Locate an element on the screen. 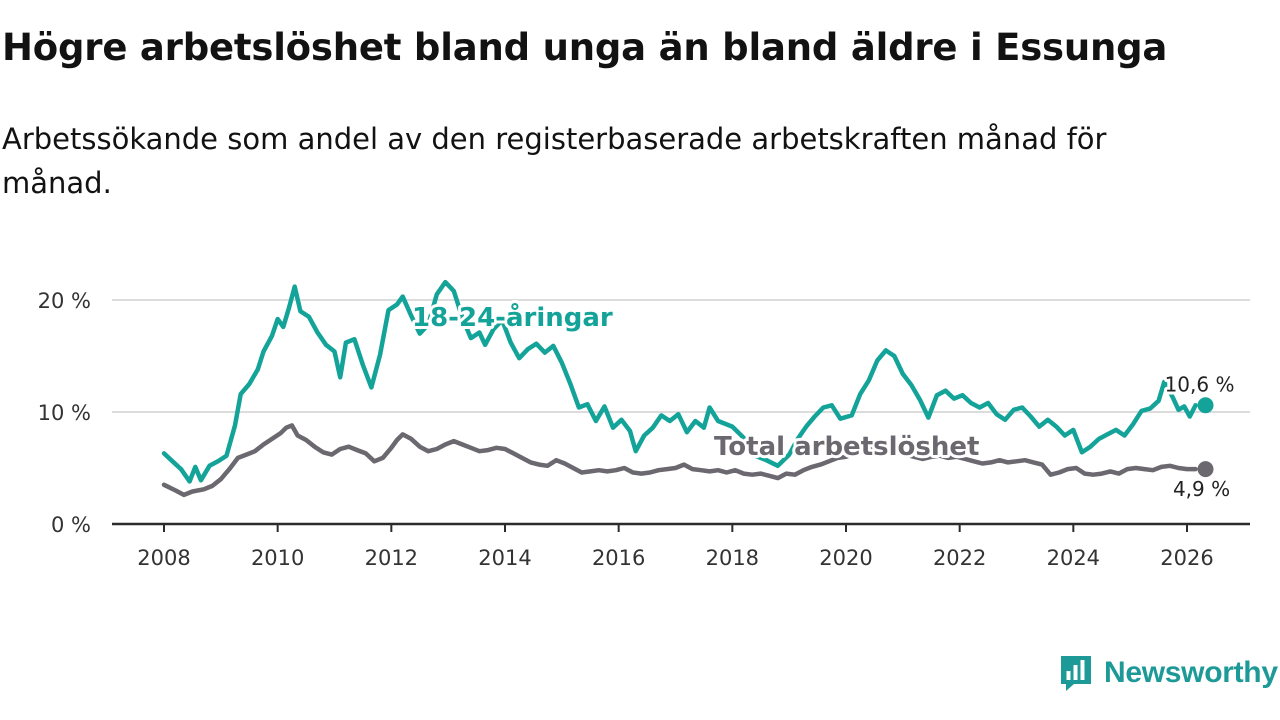 The image size is (1280, 720). x-tick-label: 2024 is located at coordinates (1073, 558).